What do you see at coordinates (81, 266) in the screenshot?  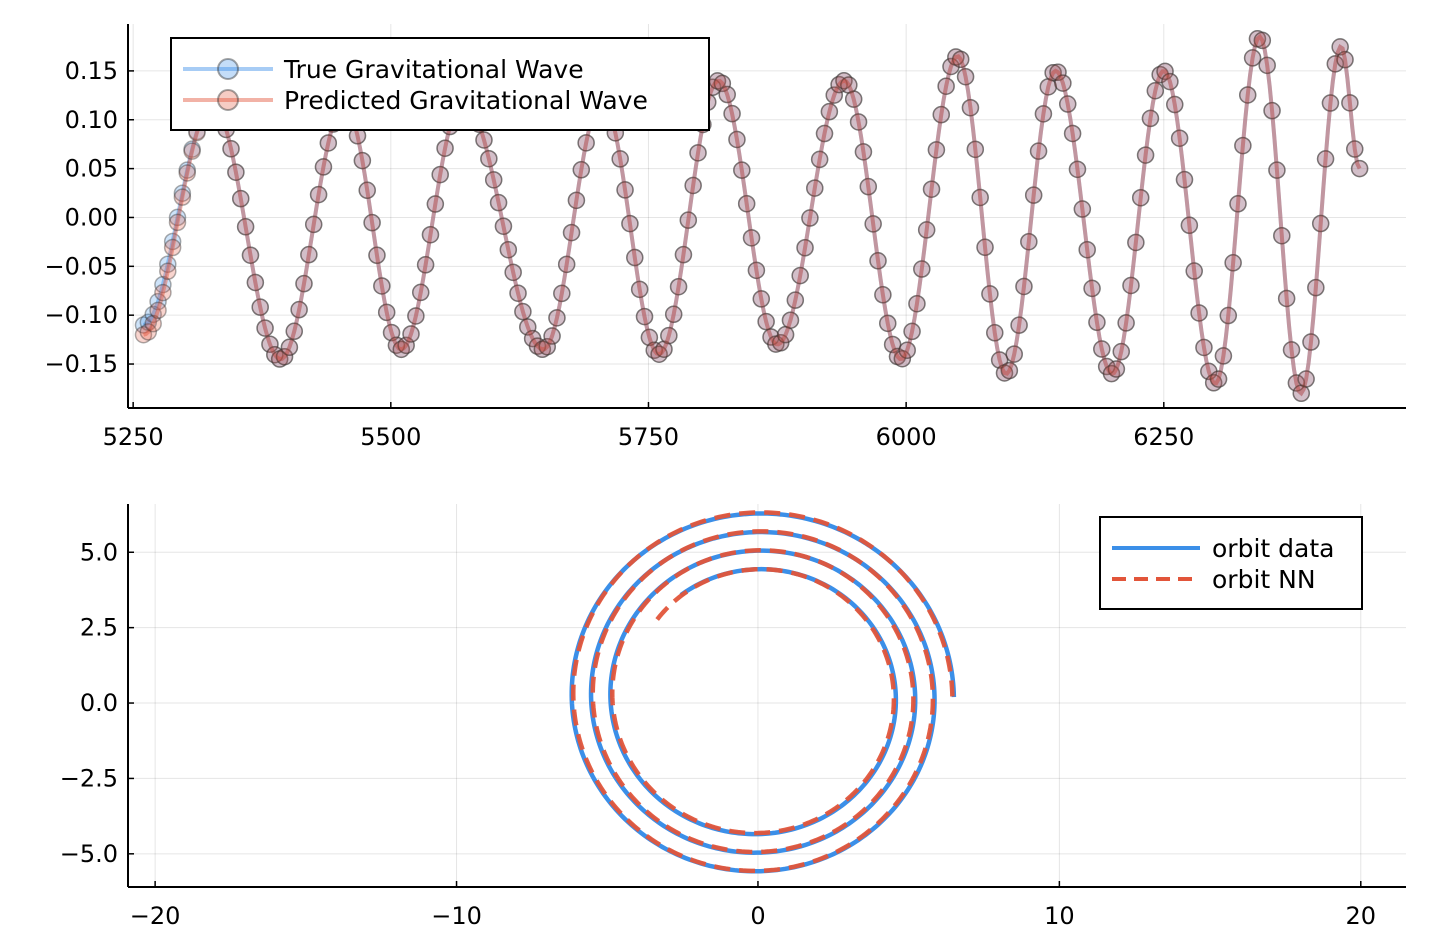 I see `wave-y-tick-label: −0.05` at bounding box center [81, 266].